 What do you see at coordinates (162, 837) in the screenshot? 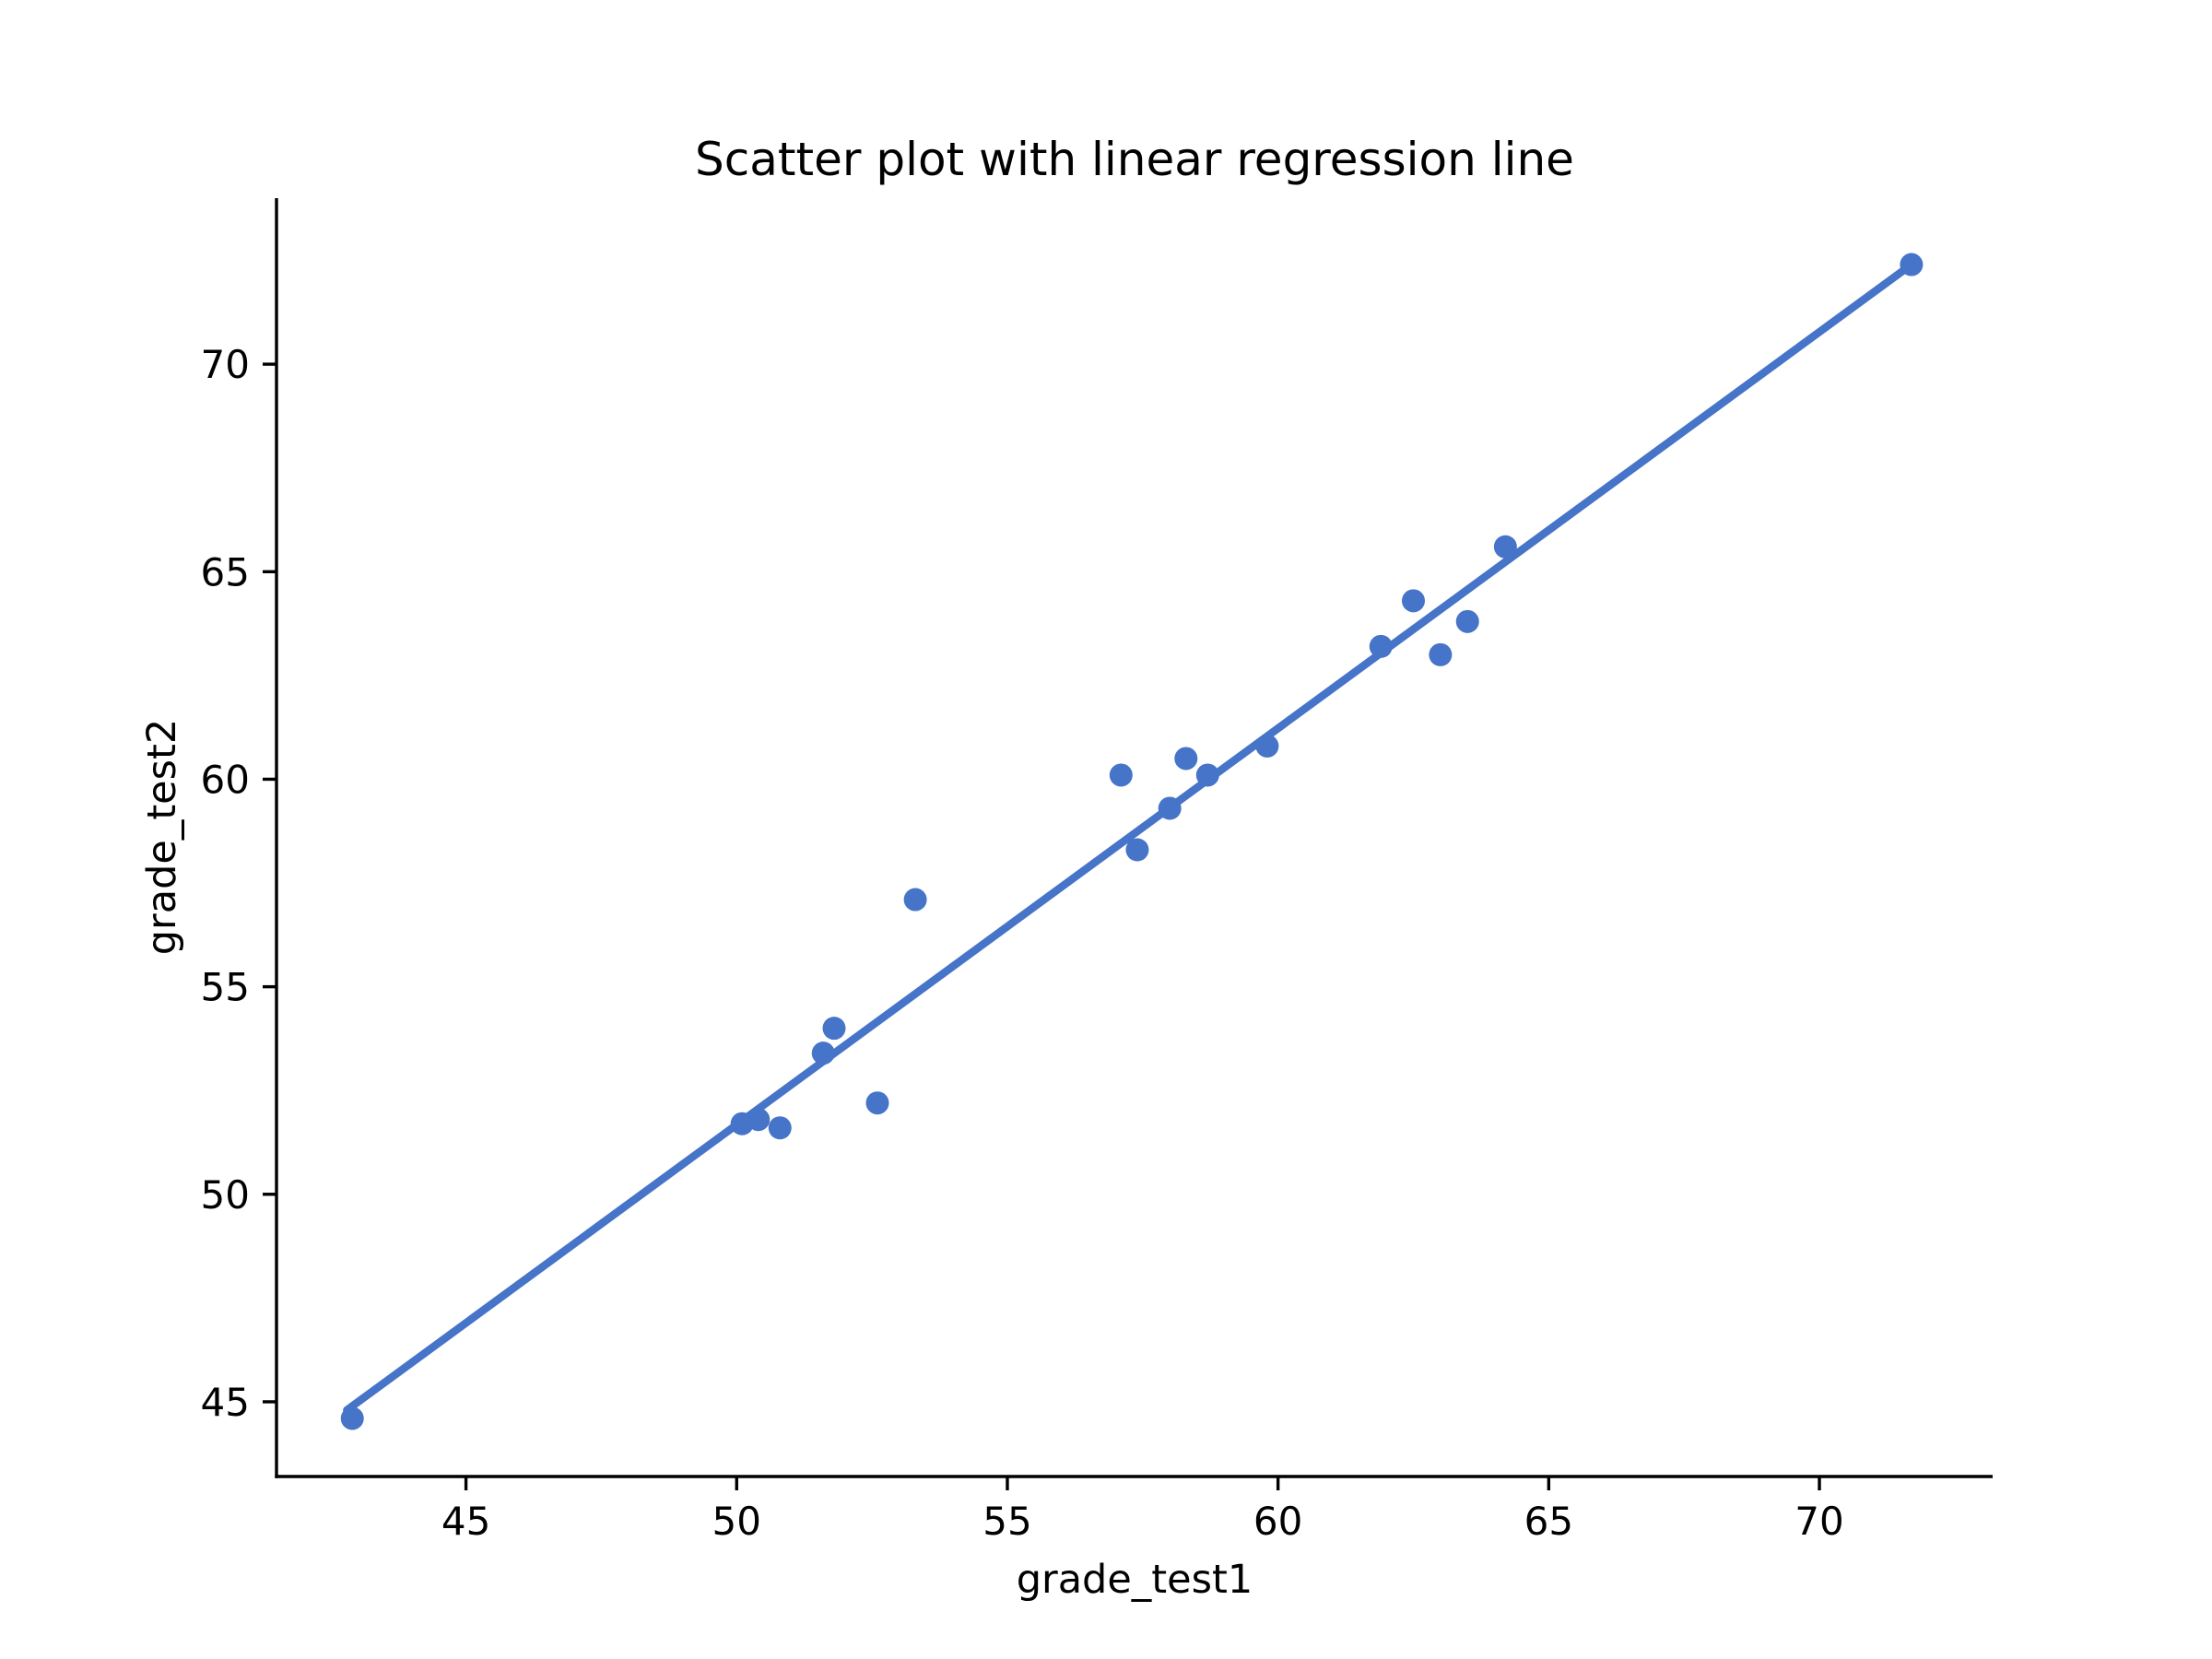
I see `y-axis-label: grade_test2` at bounding box center [162, 837].